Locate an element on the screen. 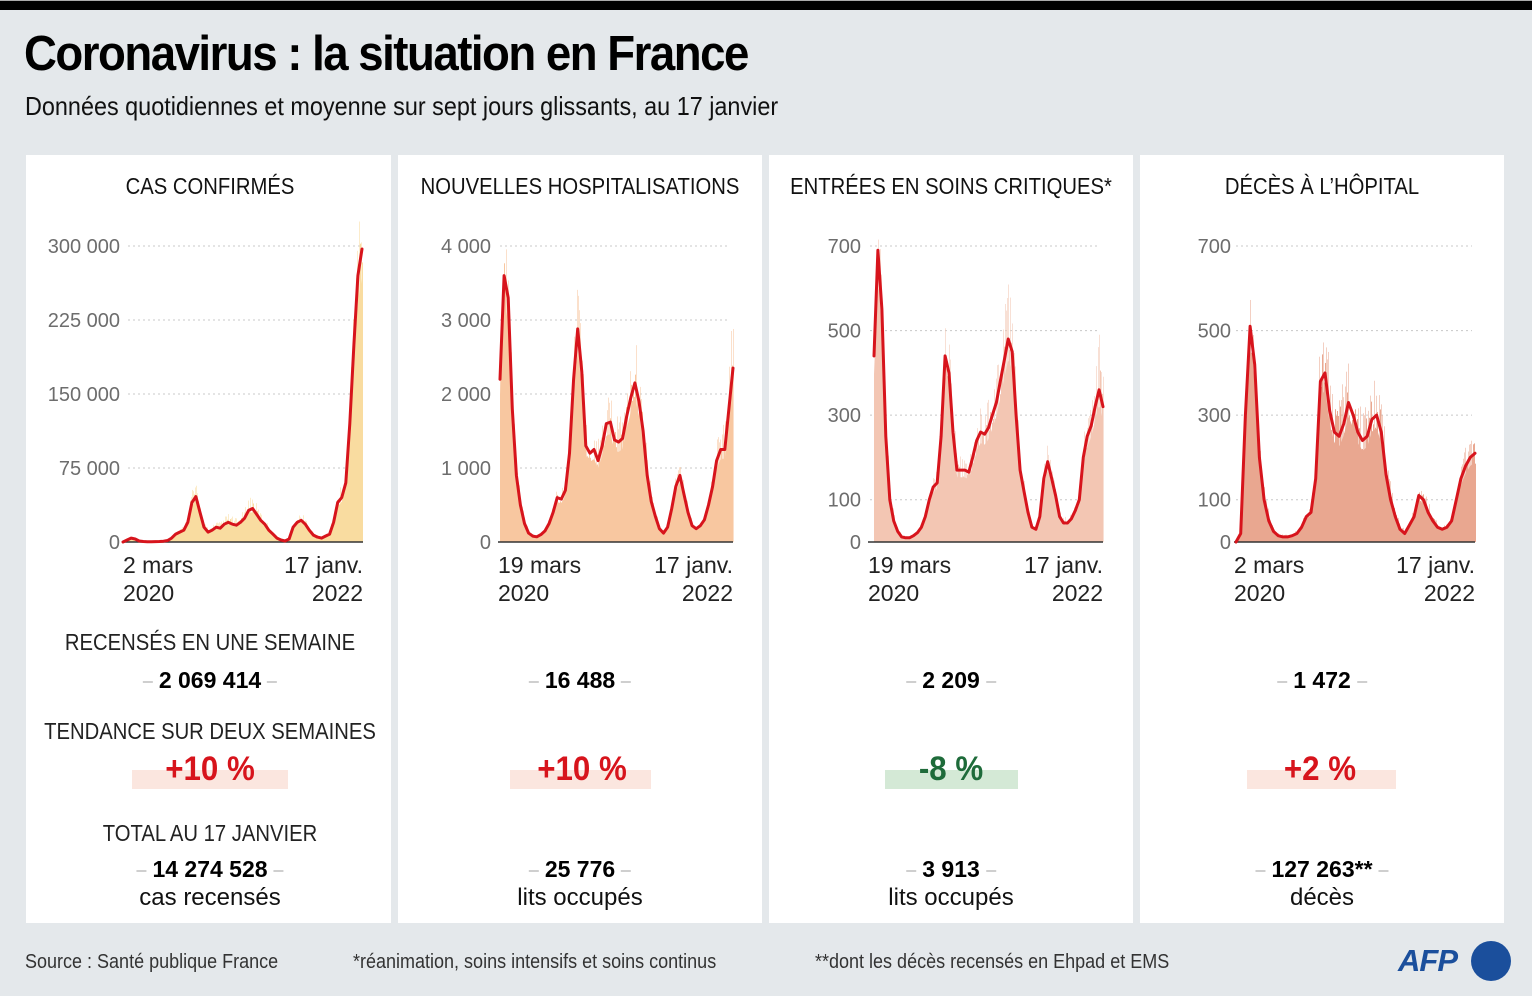  weekly-value: 16 488 is located at coordinates (580, 680).